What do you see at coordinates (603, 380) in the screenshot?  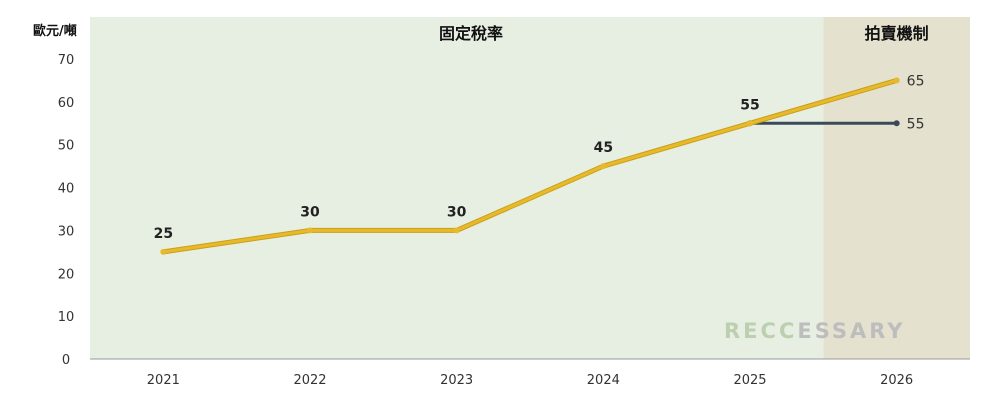 I see `x-tick-label: 2024` at bounding box center [603, 380].